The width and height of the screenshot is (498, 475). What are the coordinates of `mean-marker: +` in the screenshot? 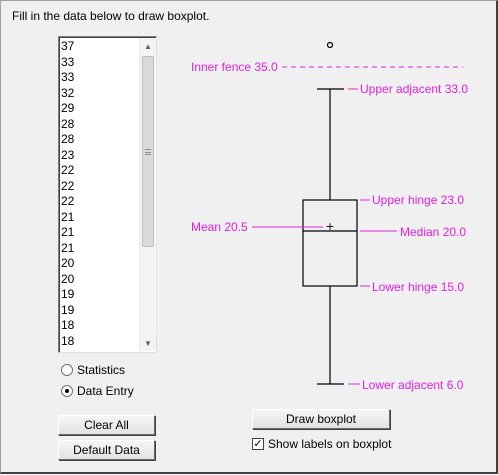 It's located at (329, 226).